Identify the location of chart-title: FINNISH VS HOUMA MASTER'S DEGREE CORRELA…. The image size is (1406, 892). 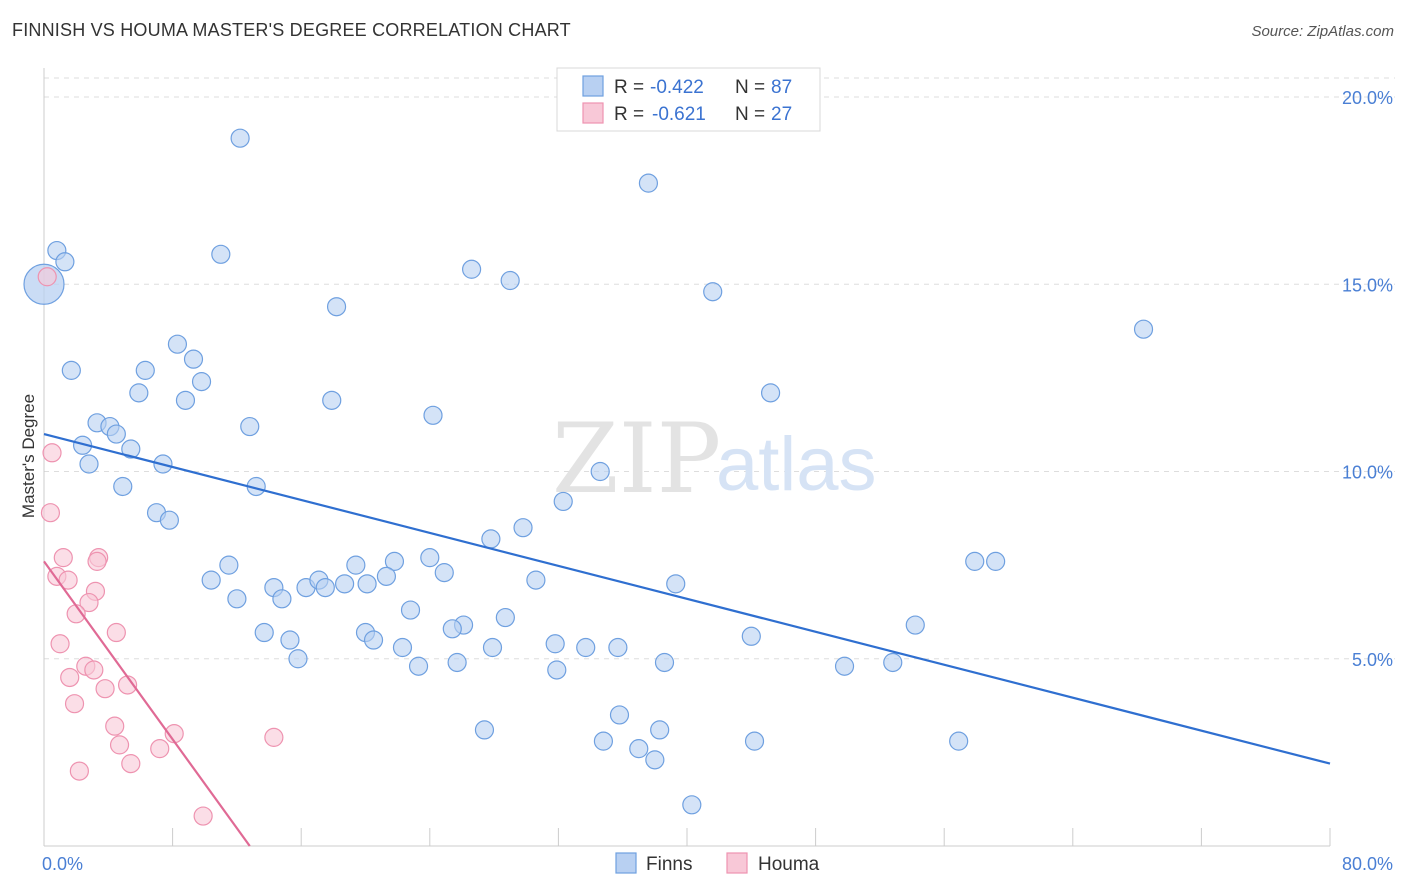
(291, 30).